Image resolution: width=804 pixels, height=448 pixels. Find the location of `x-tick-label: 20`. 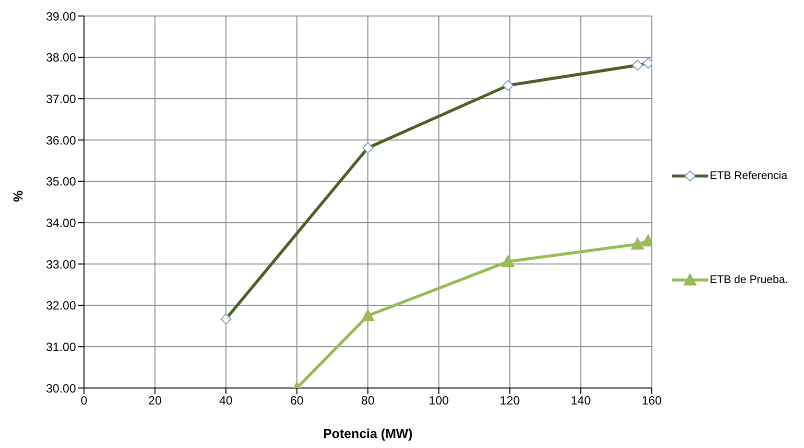

x-tick-label: 20 is located at coordinates (155, 401).